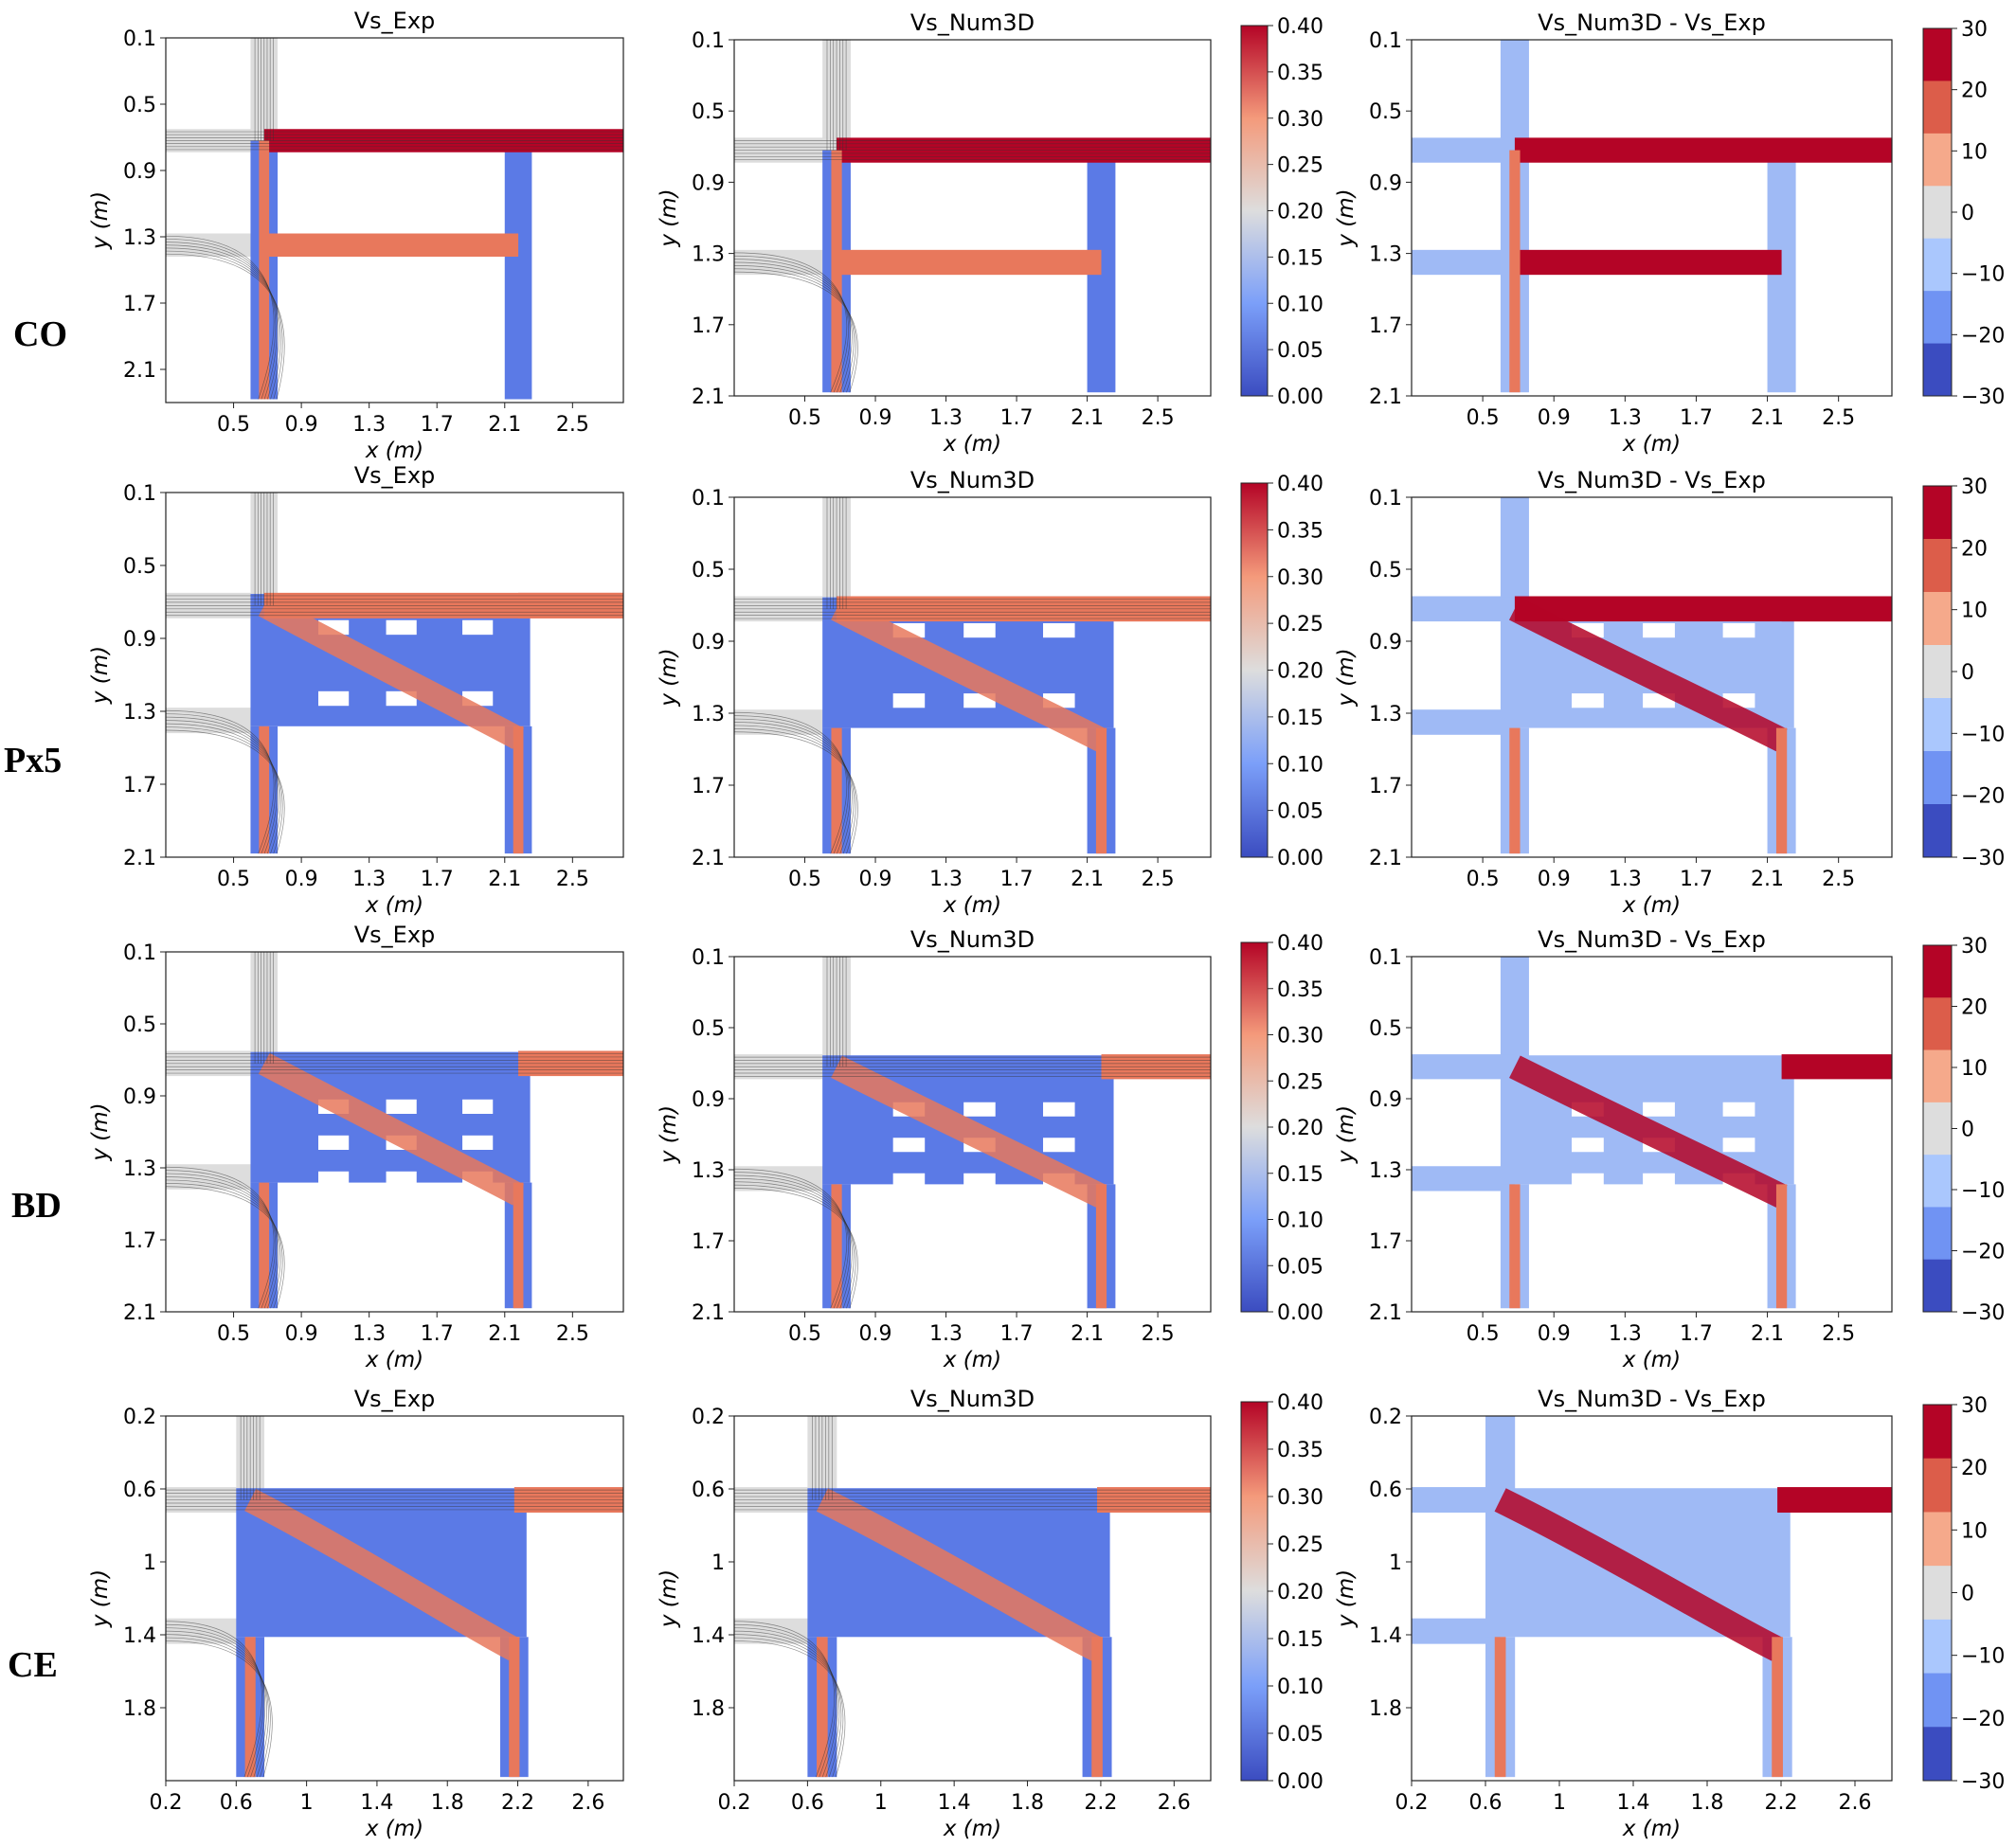 The height and width of the screenshot is (1846, 2016). I want to click on x-tick-label: 1.7, so click(1696, 1334).